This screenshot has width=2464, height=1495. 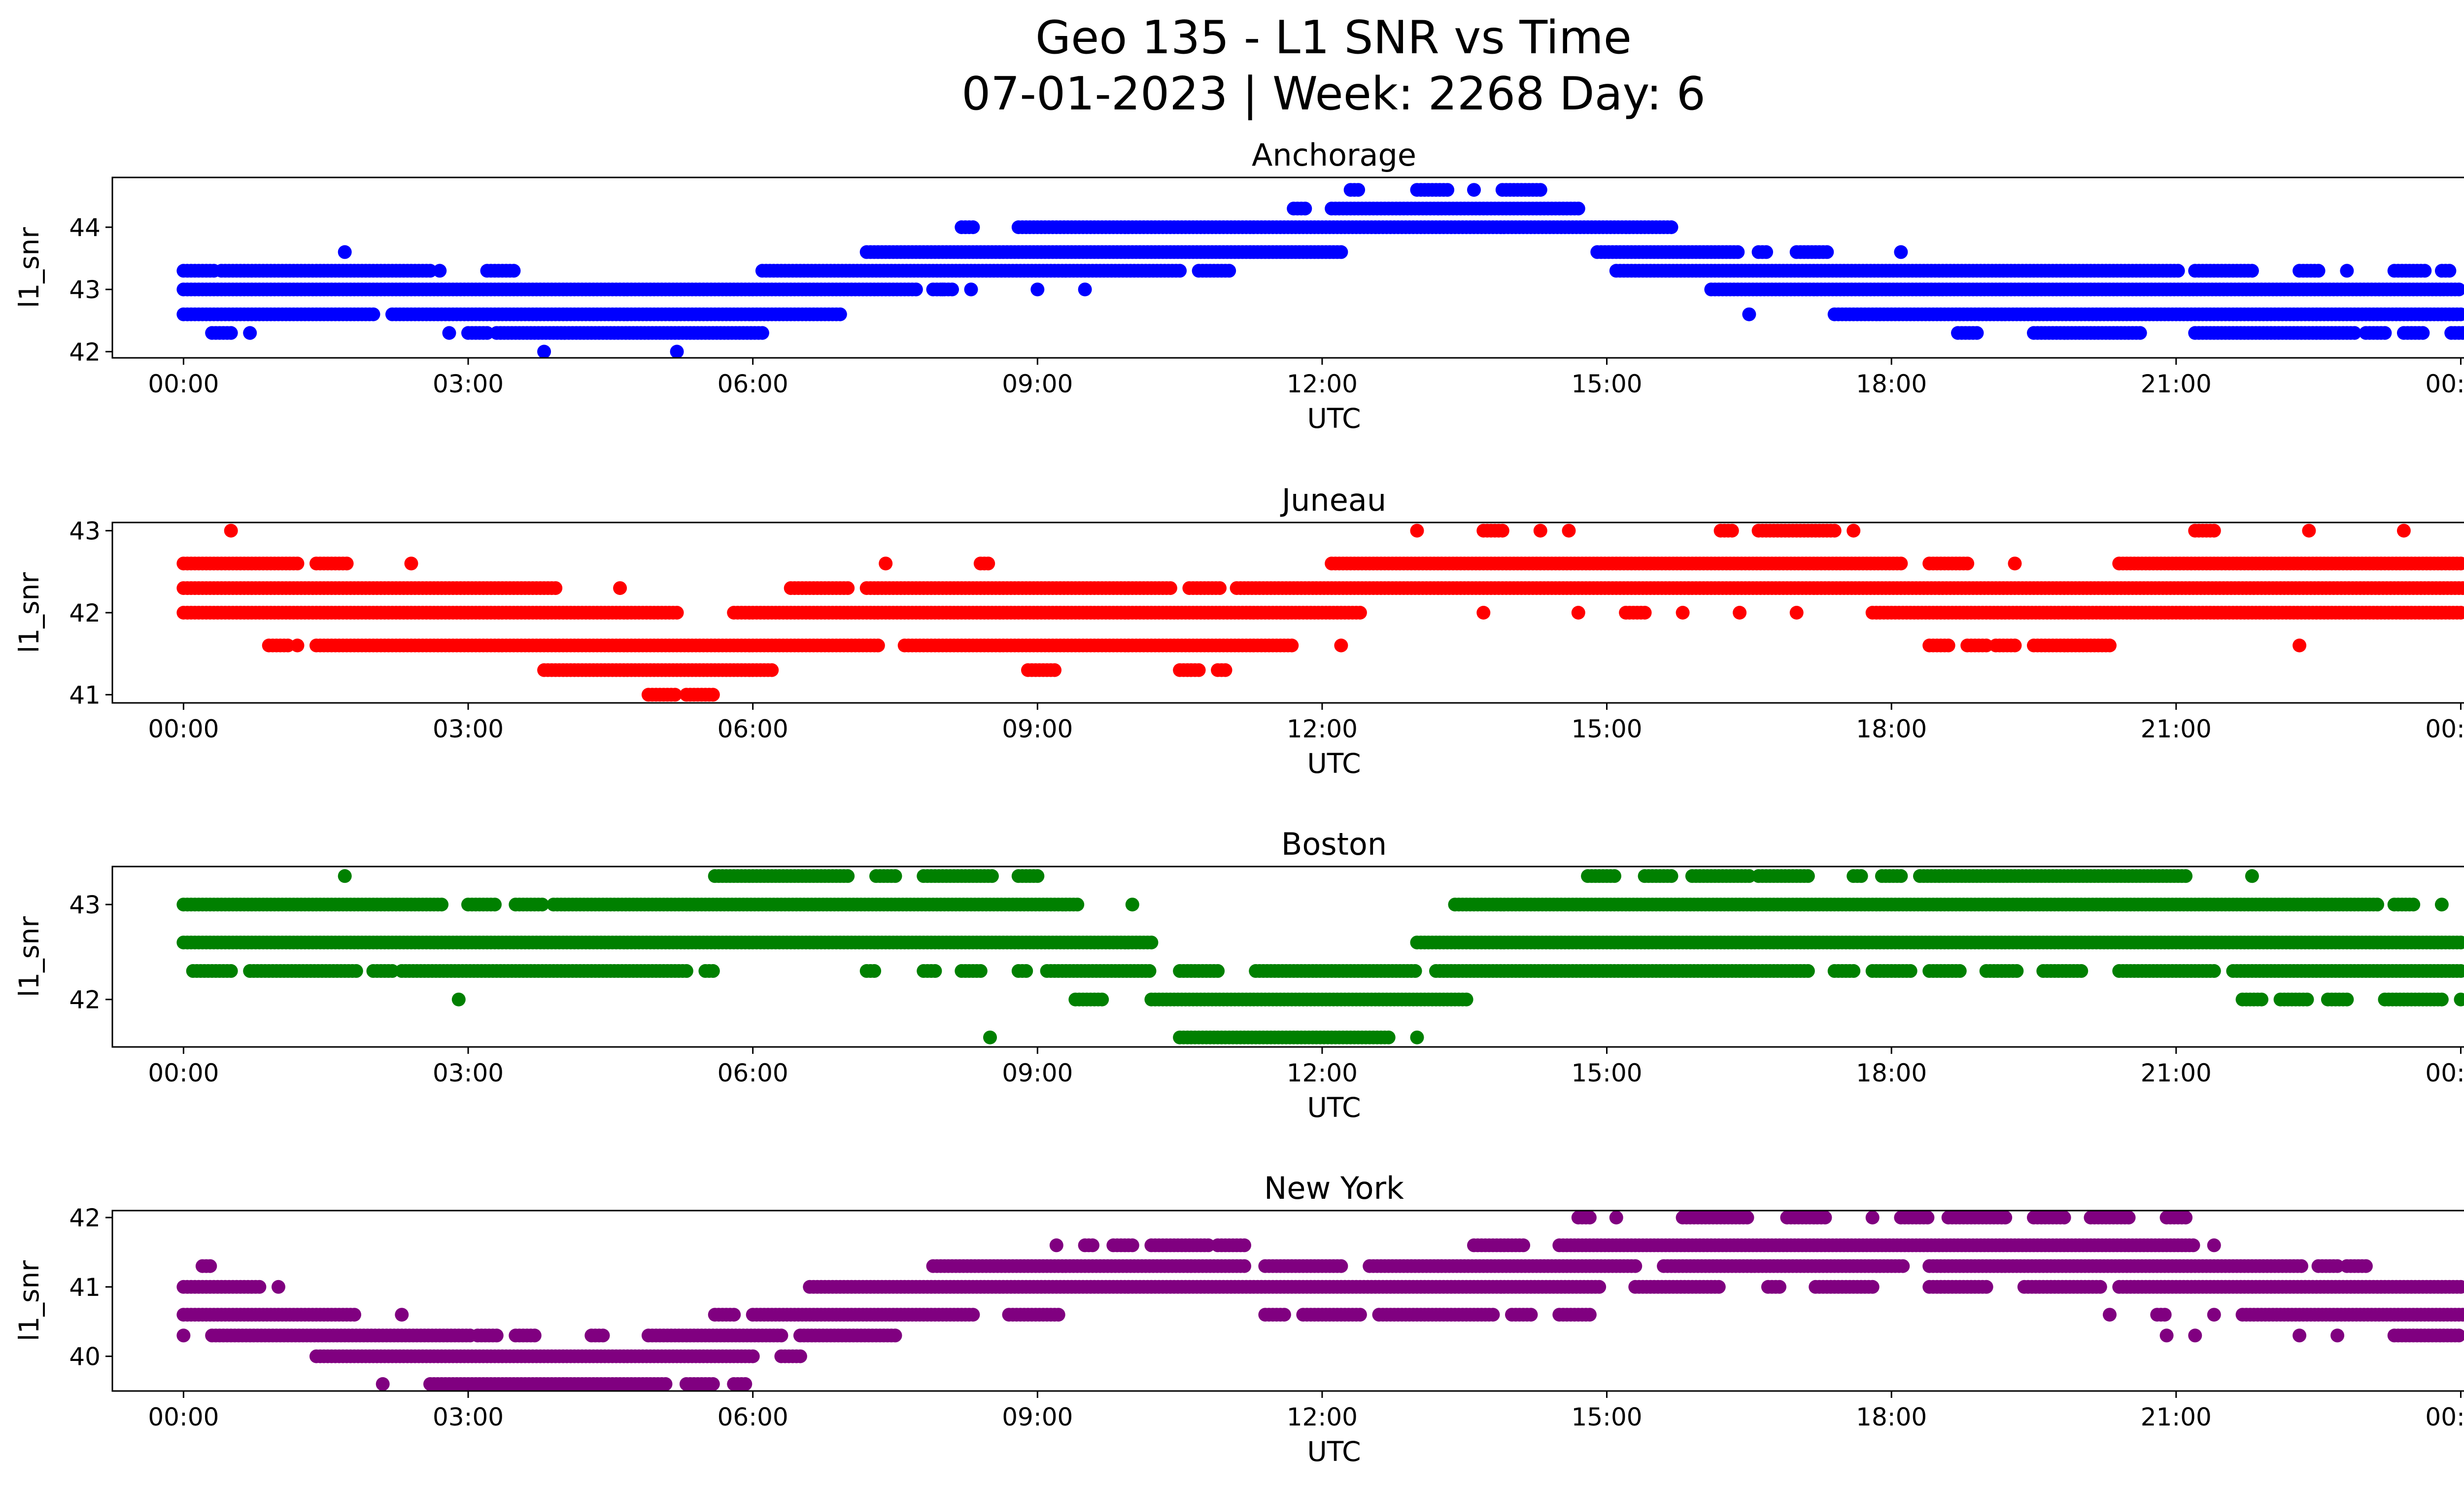 I want to click on x-tick-label: 09:00, so click(x=1037, y=729).